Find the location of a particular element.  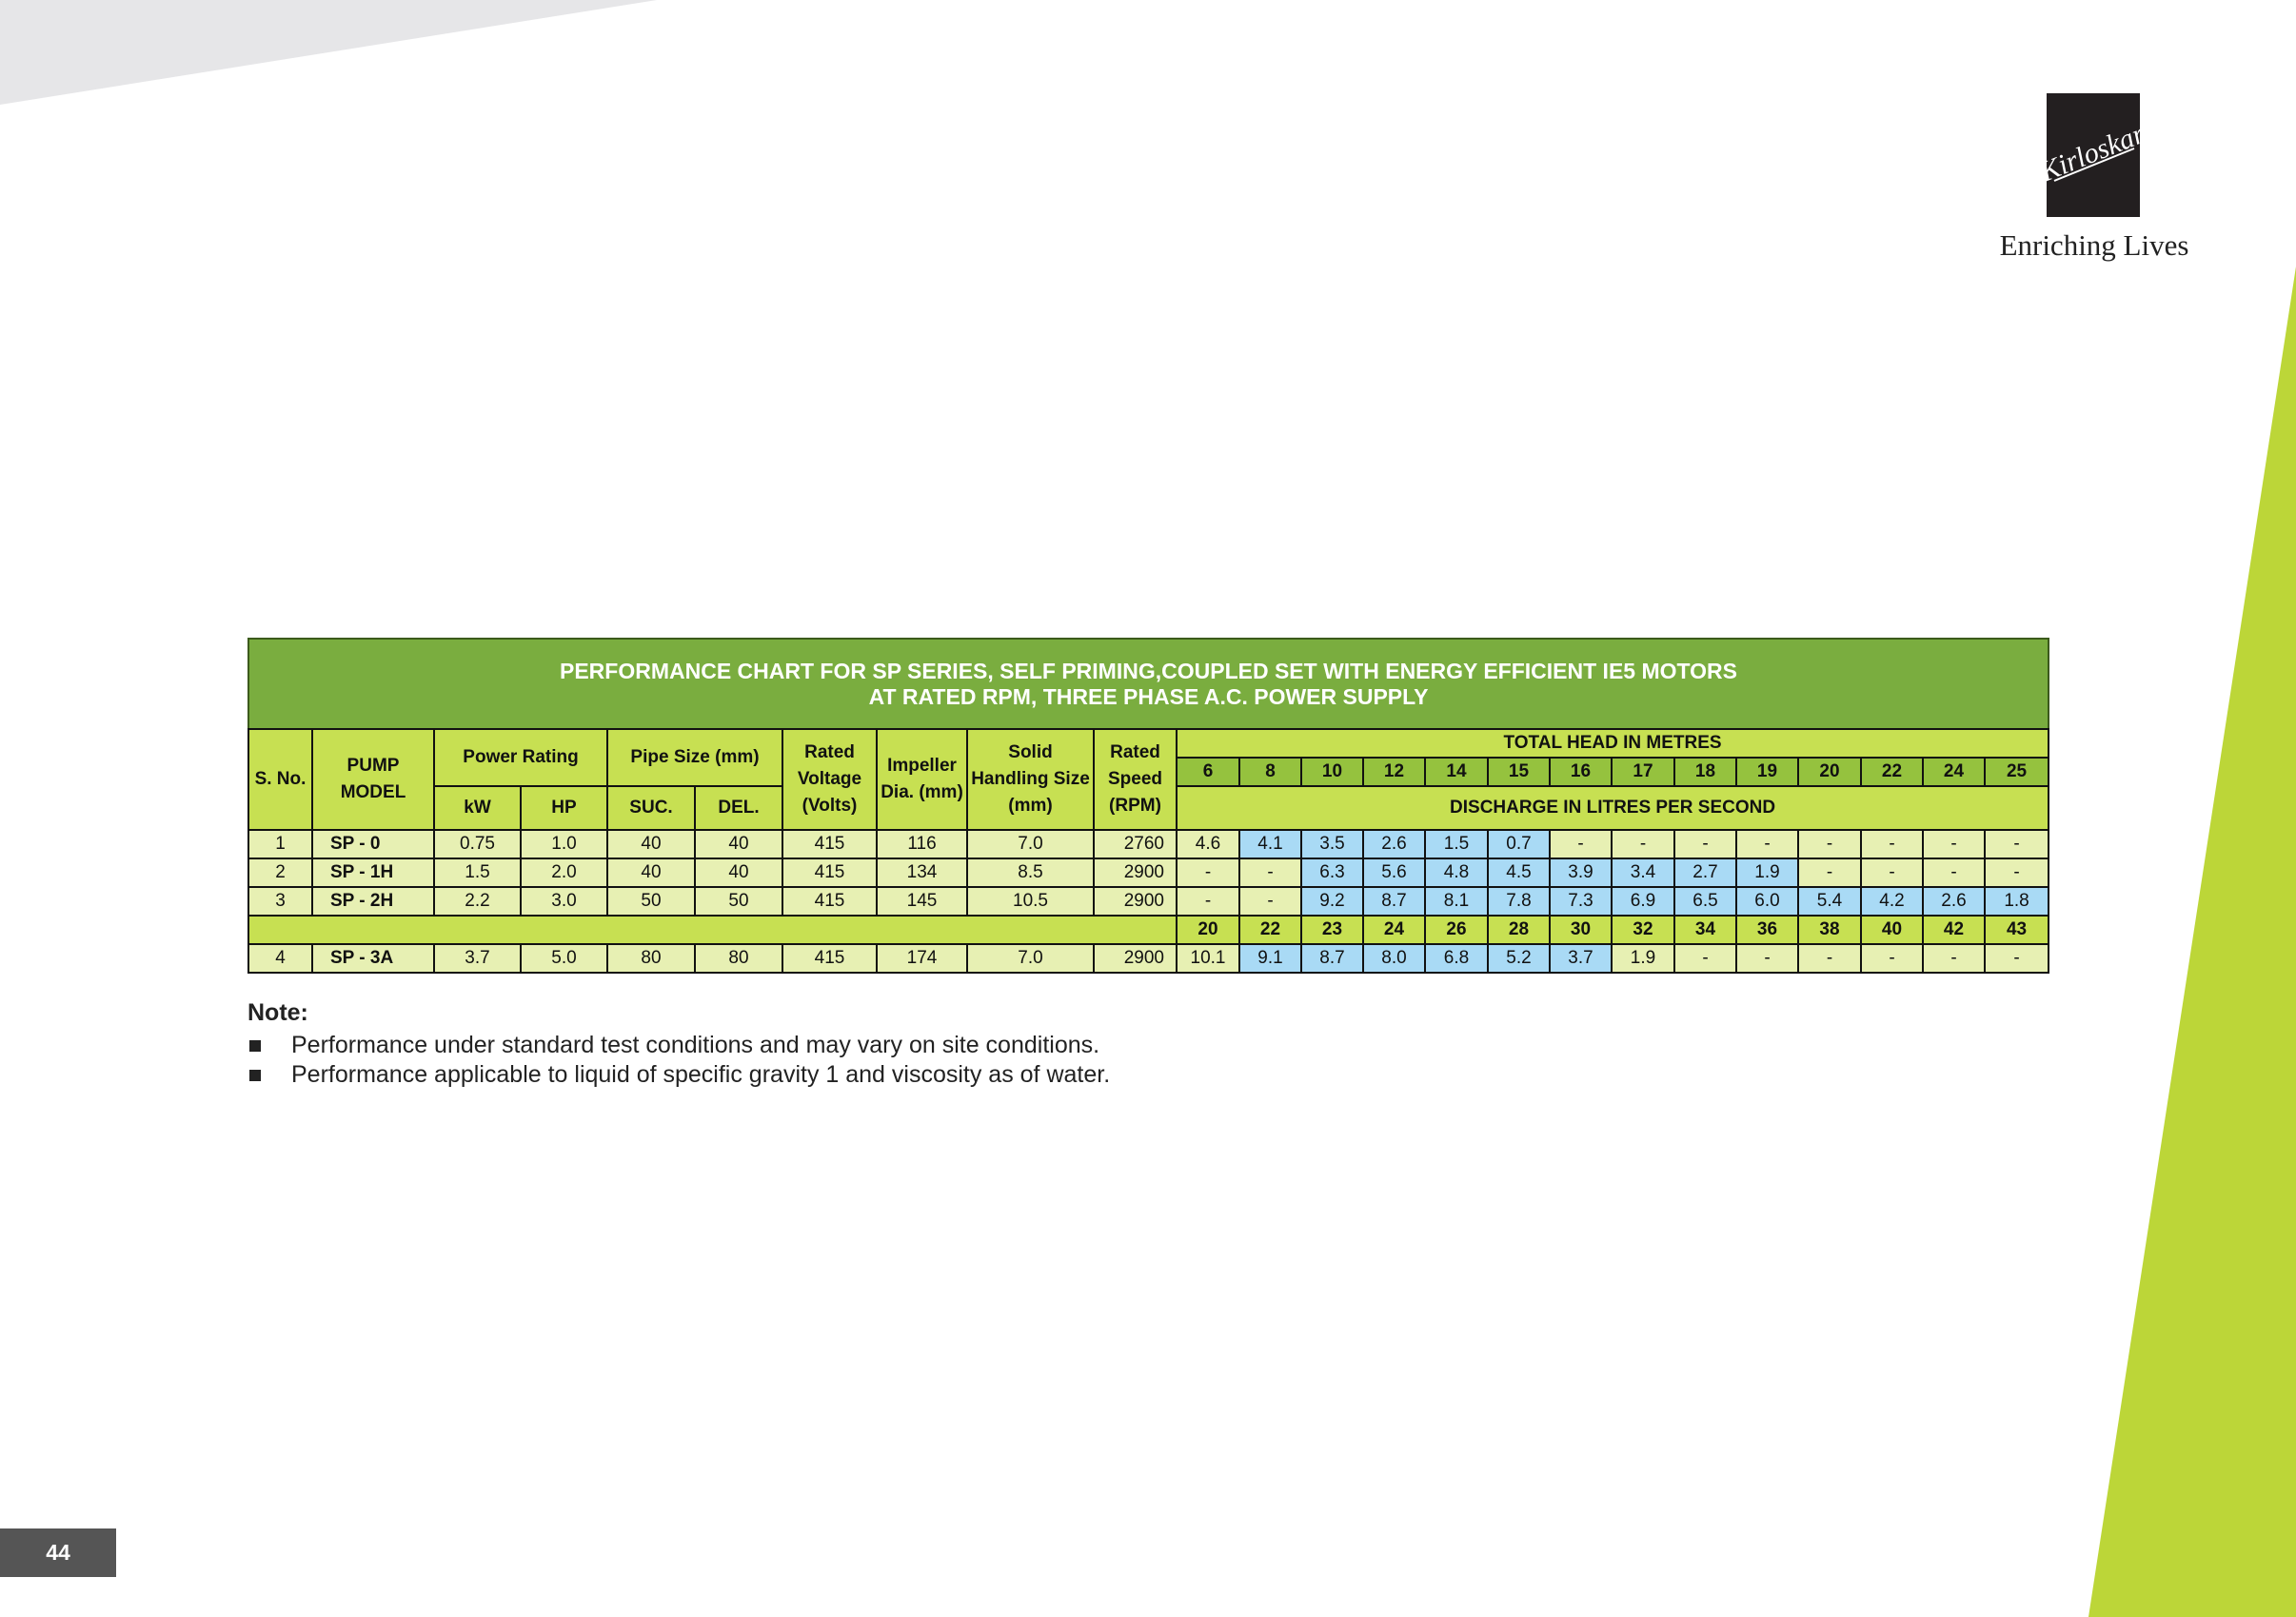

head-value: 38 is located at coordinates (1829, 930).